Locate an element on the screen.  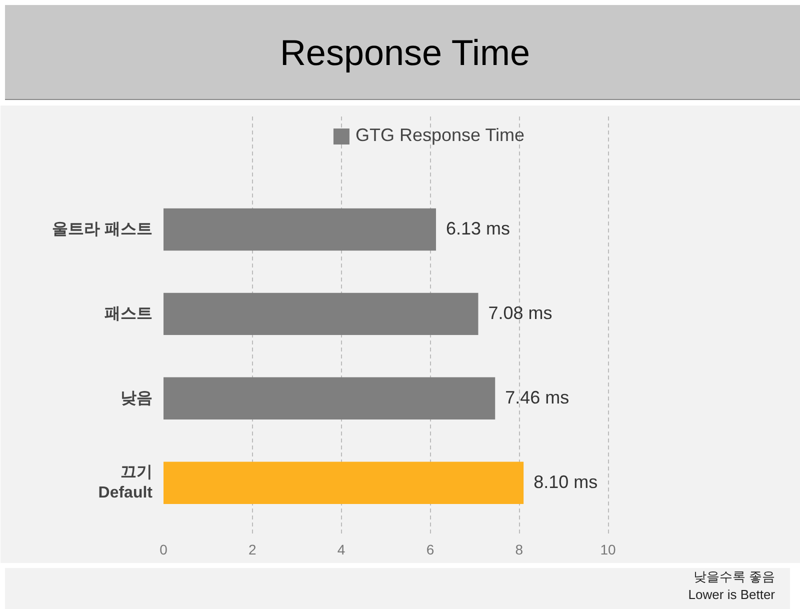
text: 낮을수록 좋음 is located at coordinates (734, 576).